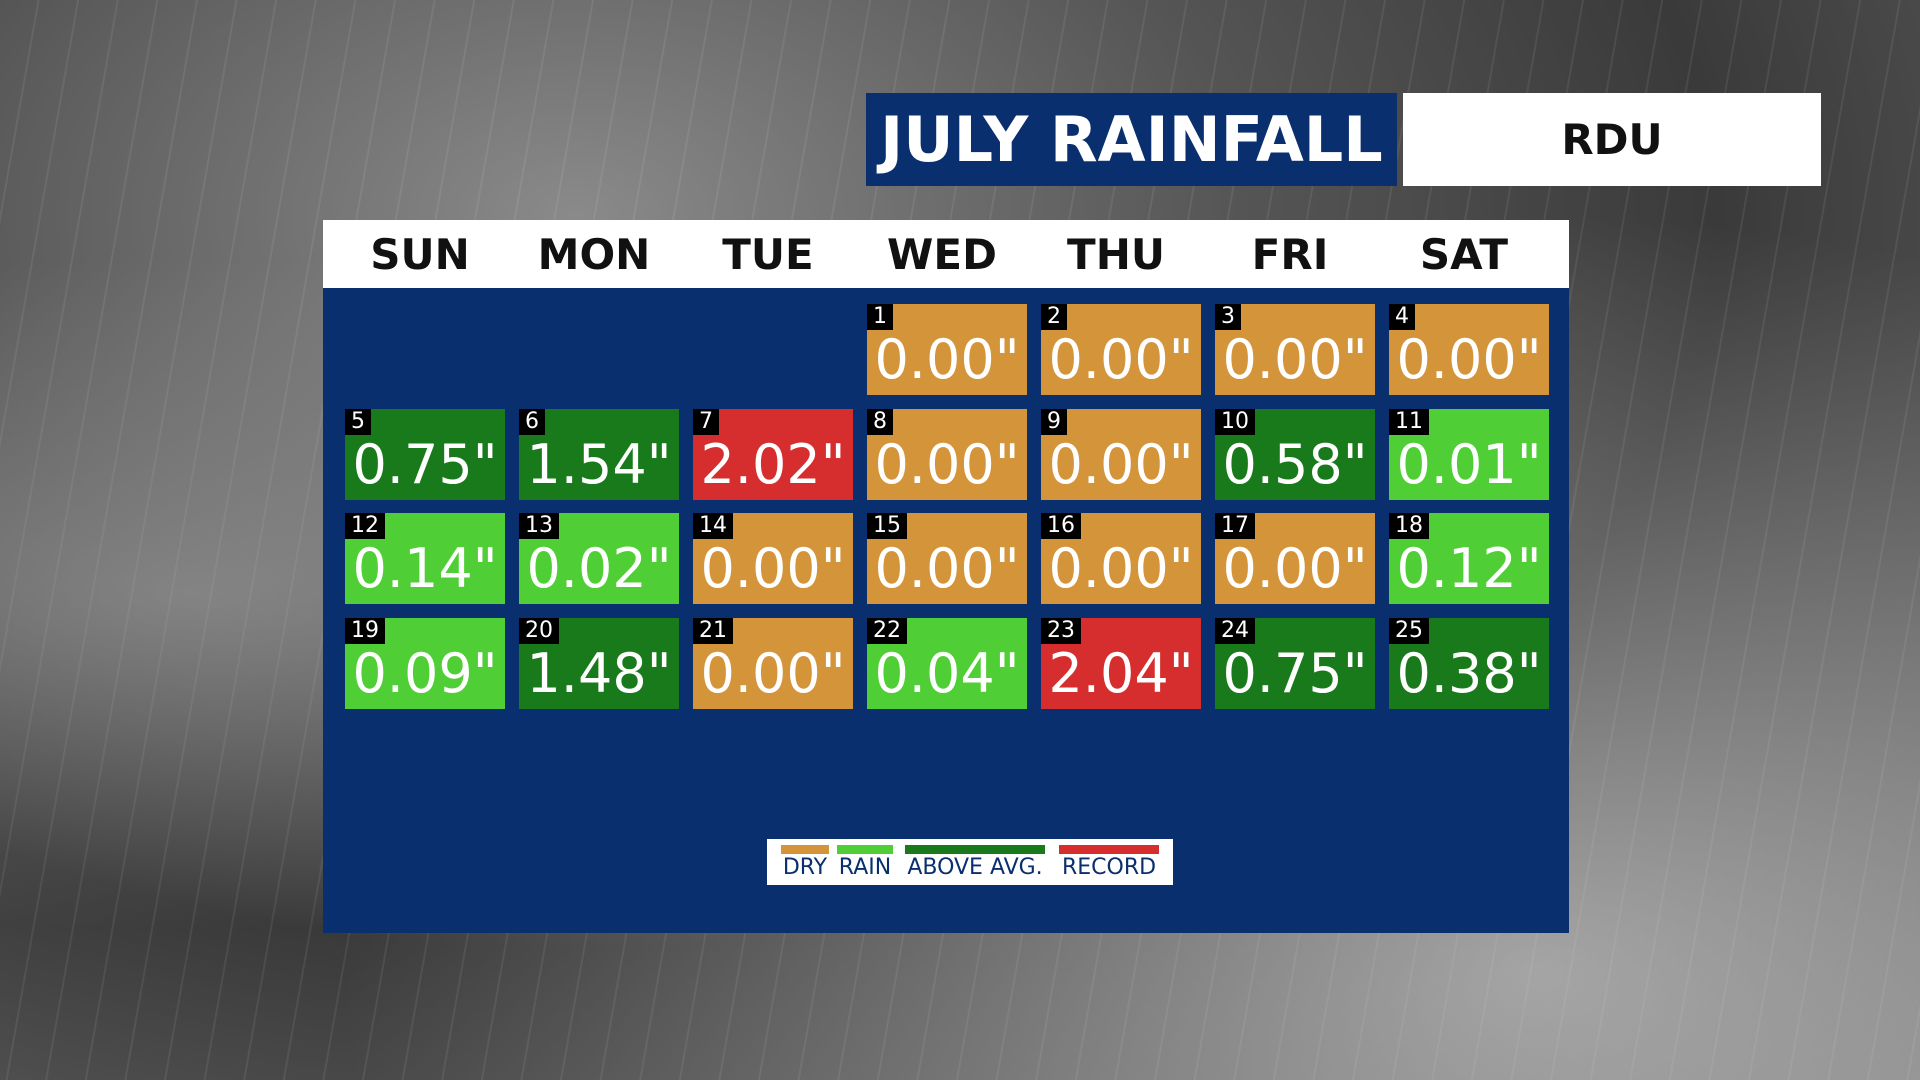 This screenshot has height=1080, width=1920. I want to click on day-number: 21, so click(713, 631).